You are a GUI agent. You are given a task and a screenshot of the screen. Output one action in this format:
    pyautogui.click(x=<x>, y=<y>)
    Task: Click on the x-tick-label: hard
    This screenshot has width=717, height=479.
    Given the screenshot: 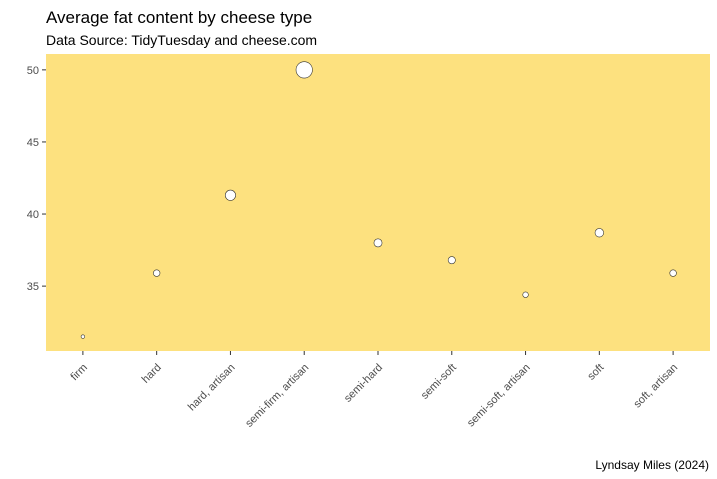 What is the action you would take?
    pyautogui.click(x=152, y=374)
    